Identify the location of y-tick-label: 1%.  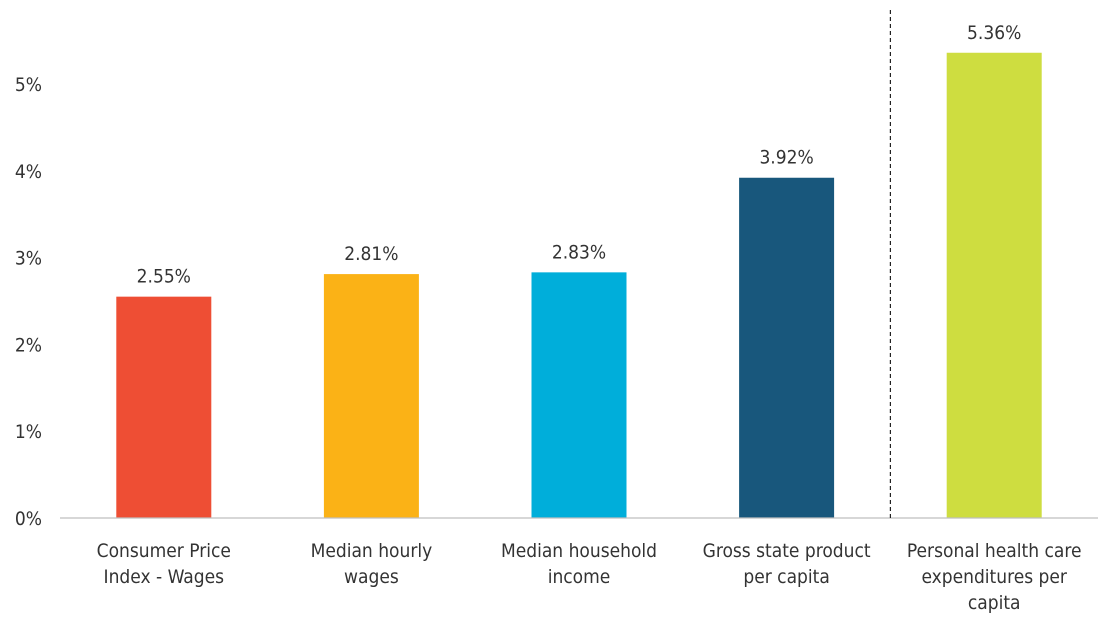
(28, 432).